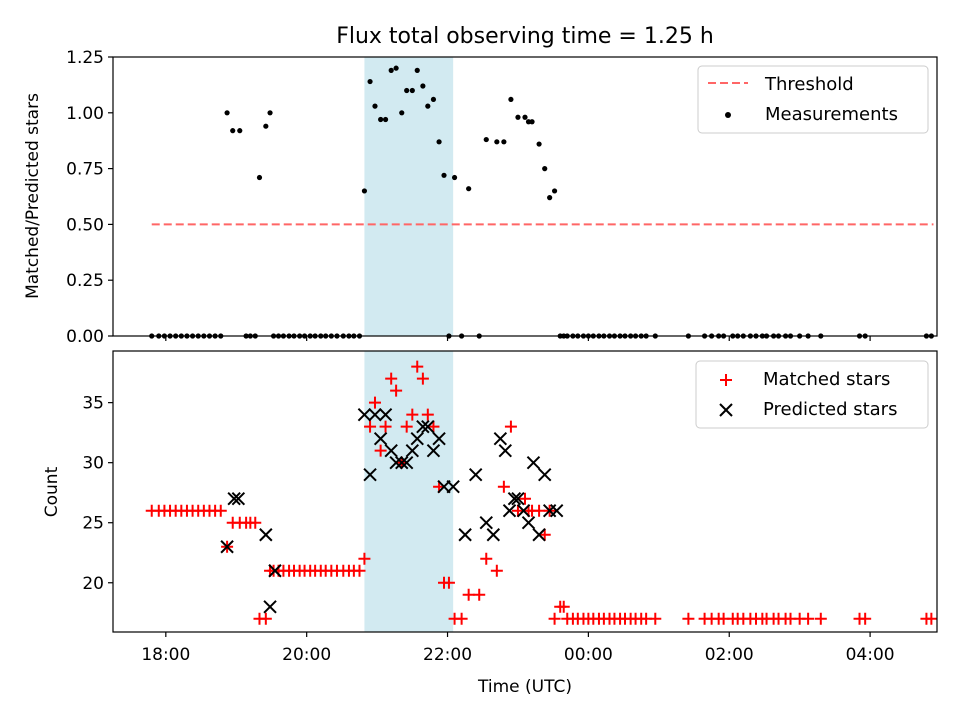 The image size is (960, 720). What do you see at coordinates (85, 58) in the screenshot?
I see `top-y-tick-label: 1.25` at bounding box center [85, 58].